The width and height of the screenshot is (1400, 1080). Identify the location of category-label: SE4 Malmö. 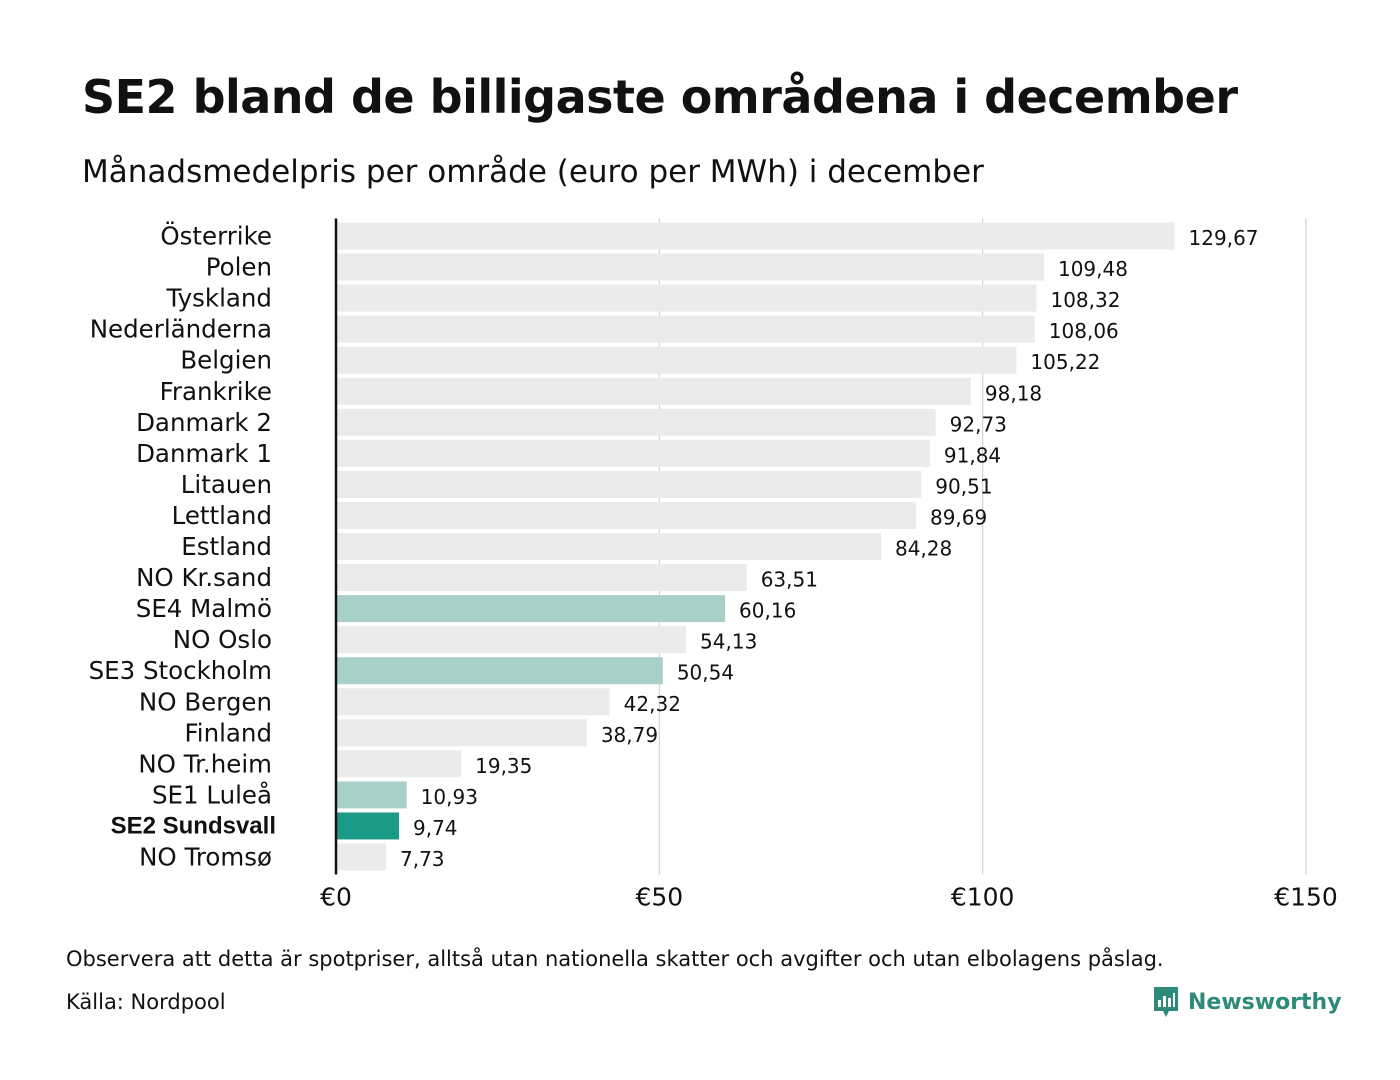
(204, 608).